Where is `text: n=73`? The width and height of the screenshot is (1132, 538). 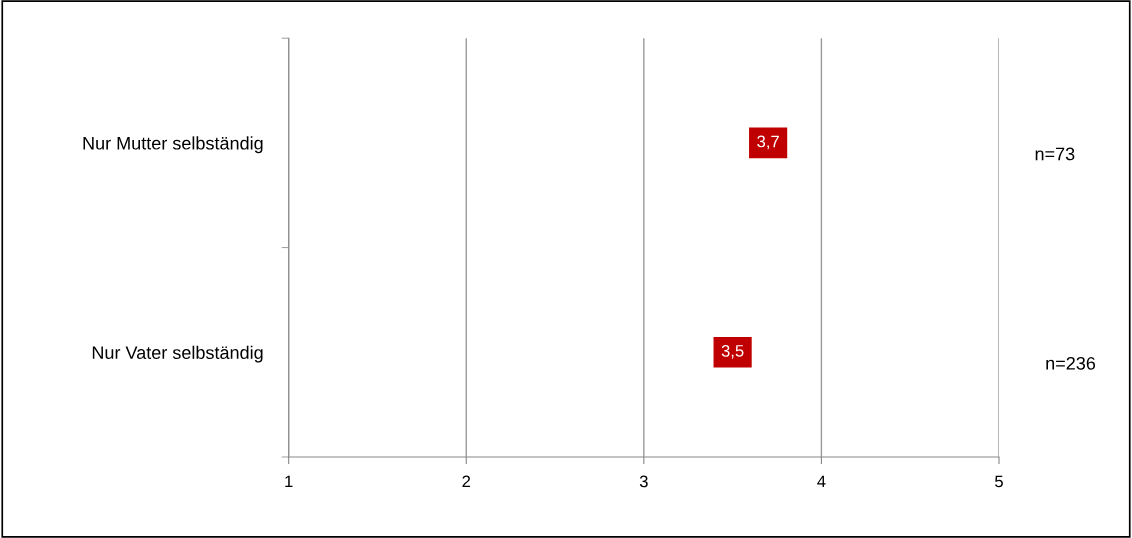
text: n=73 is located at coordinates (1055, 154).